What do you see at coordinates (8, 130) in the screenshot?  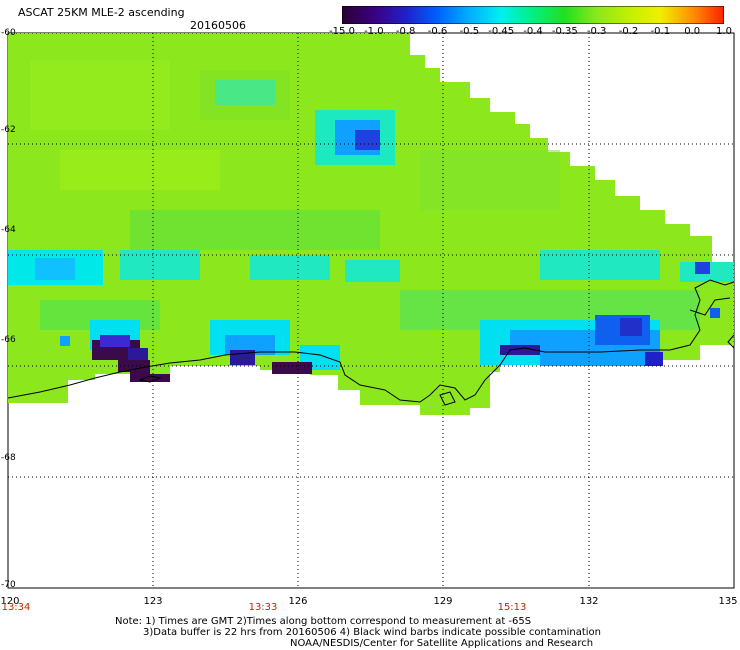 I see `lat-label: -62` at bounding box center [8, 130].